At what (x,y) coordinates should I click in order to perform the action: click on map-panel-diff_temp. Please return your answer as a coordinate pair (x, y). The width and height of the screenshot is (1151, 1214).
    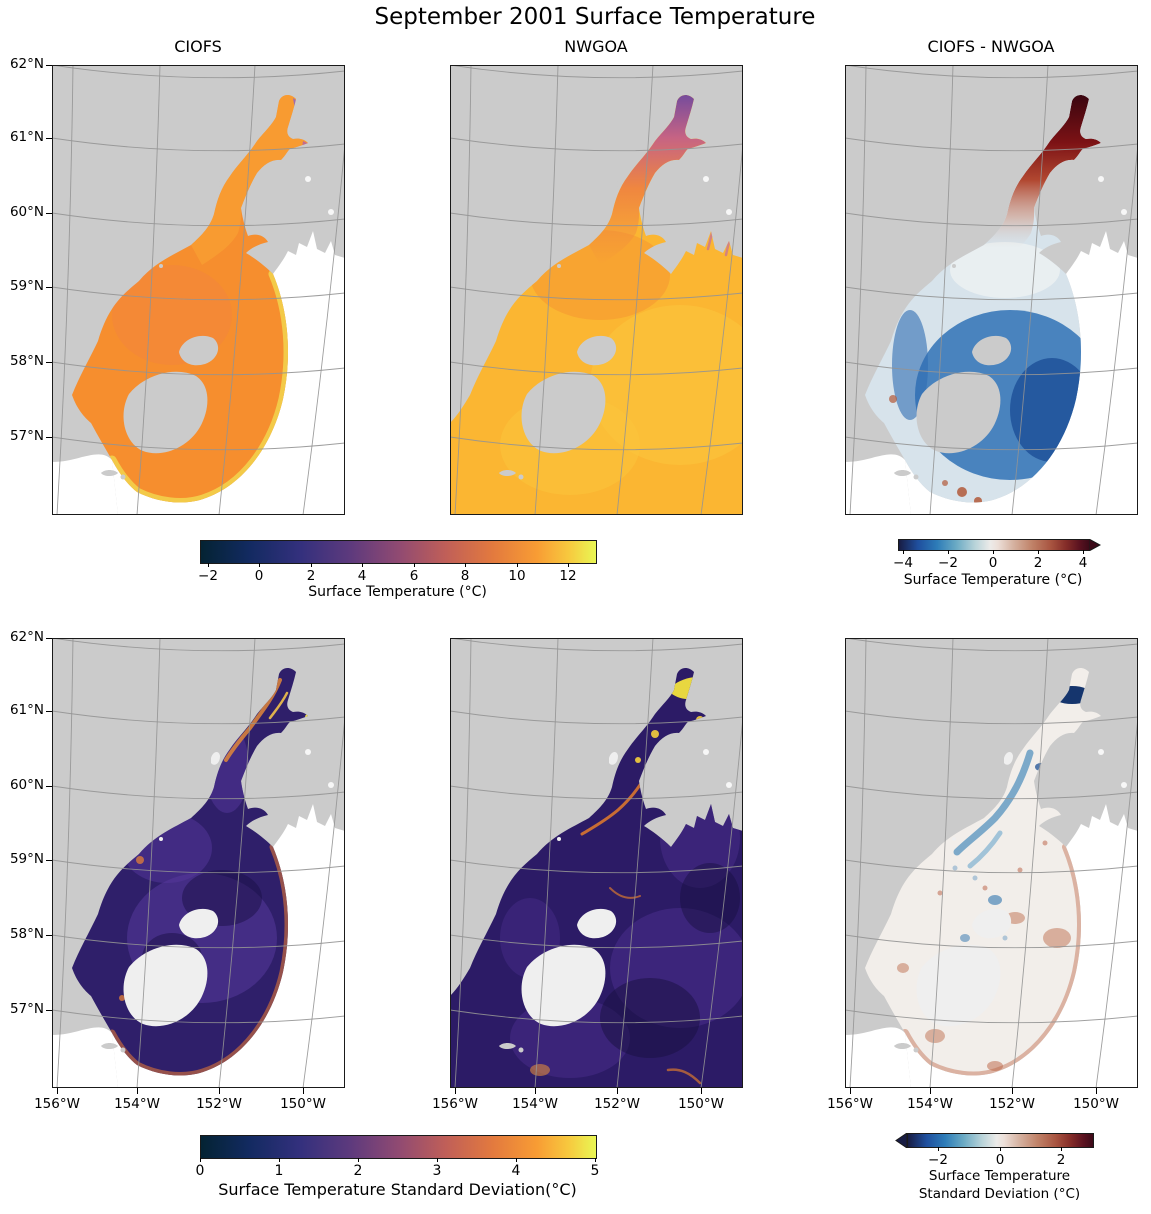
    Looking at the image, I should click on (991, 290).